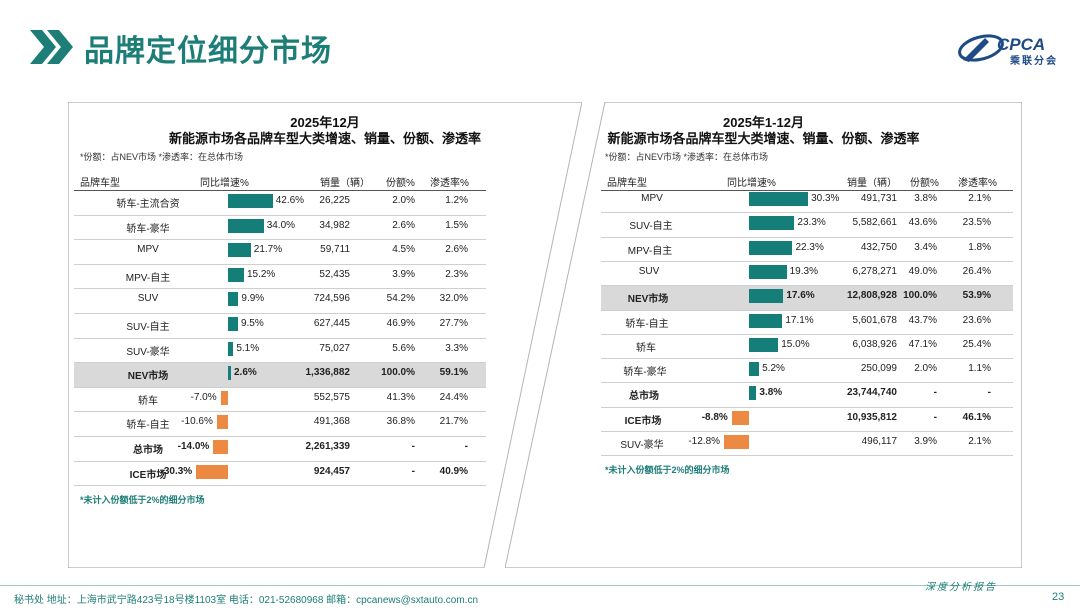 The width and height of the screenshot is (1080, 608). Describe the element at coordinates (1001, 48) in the screenshot. I see `cpca-logo-icon: CPCA` at that location.